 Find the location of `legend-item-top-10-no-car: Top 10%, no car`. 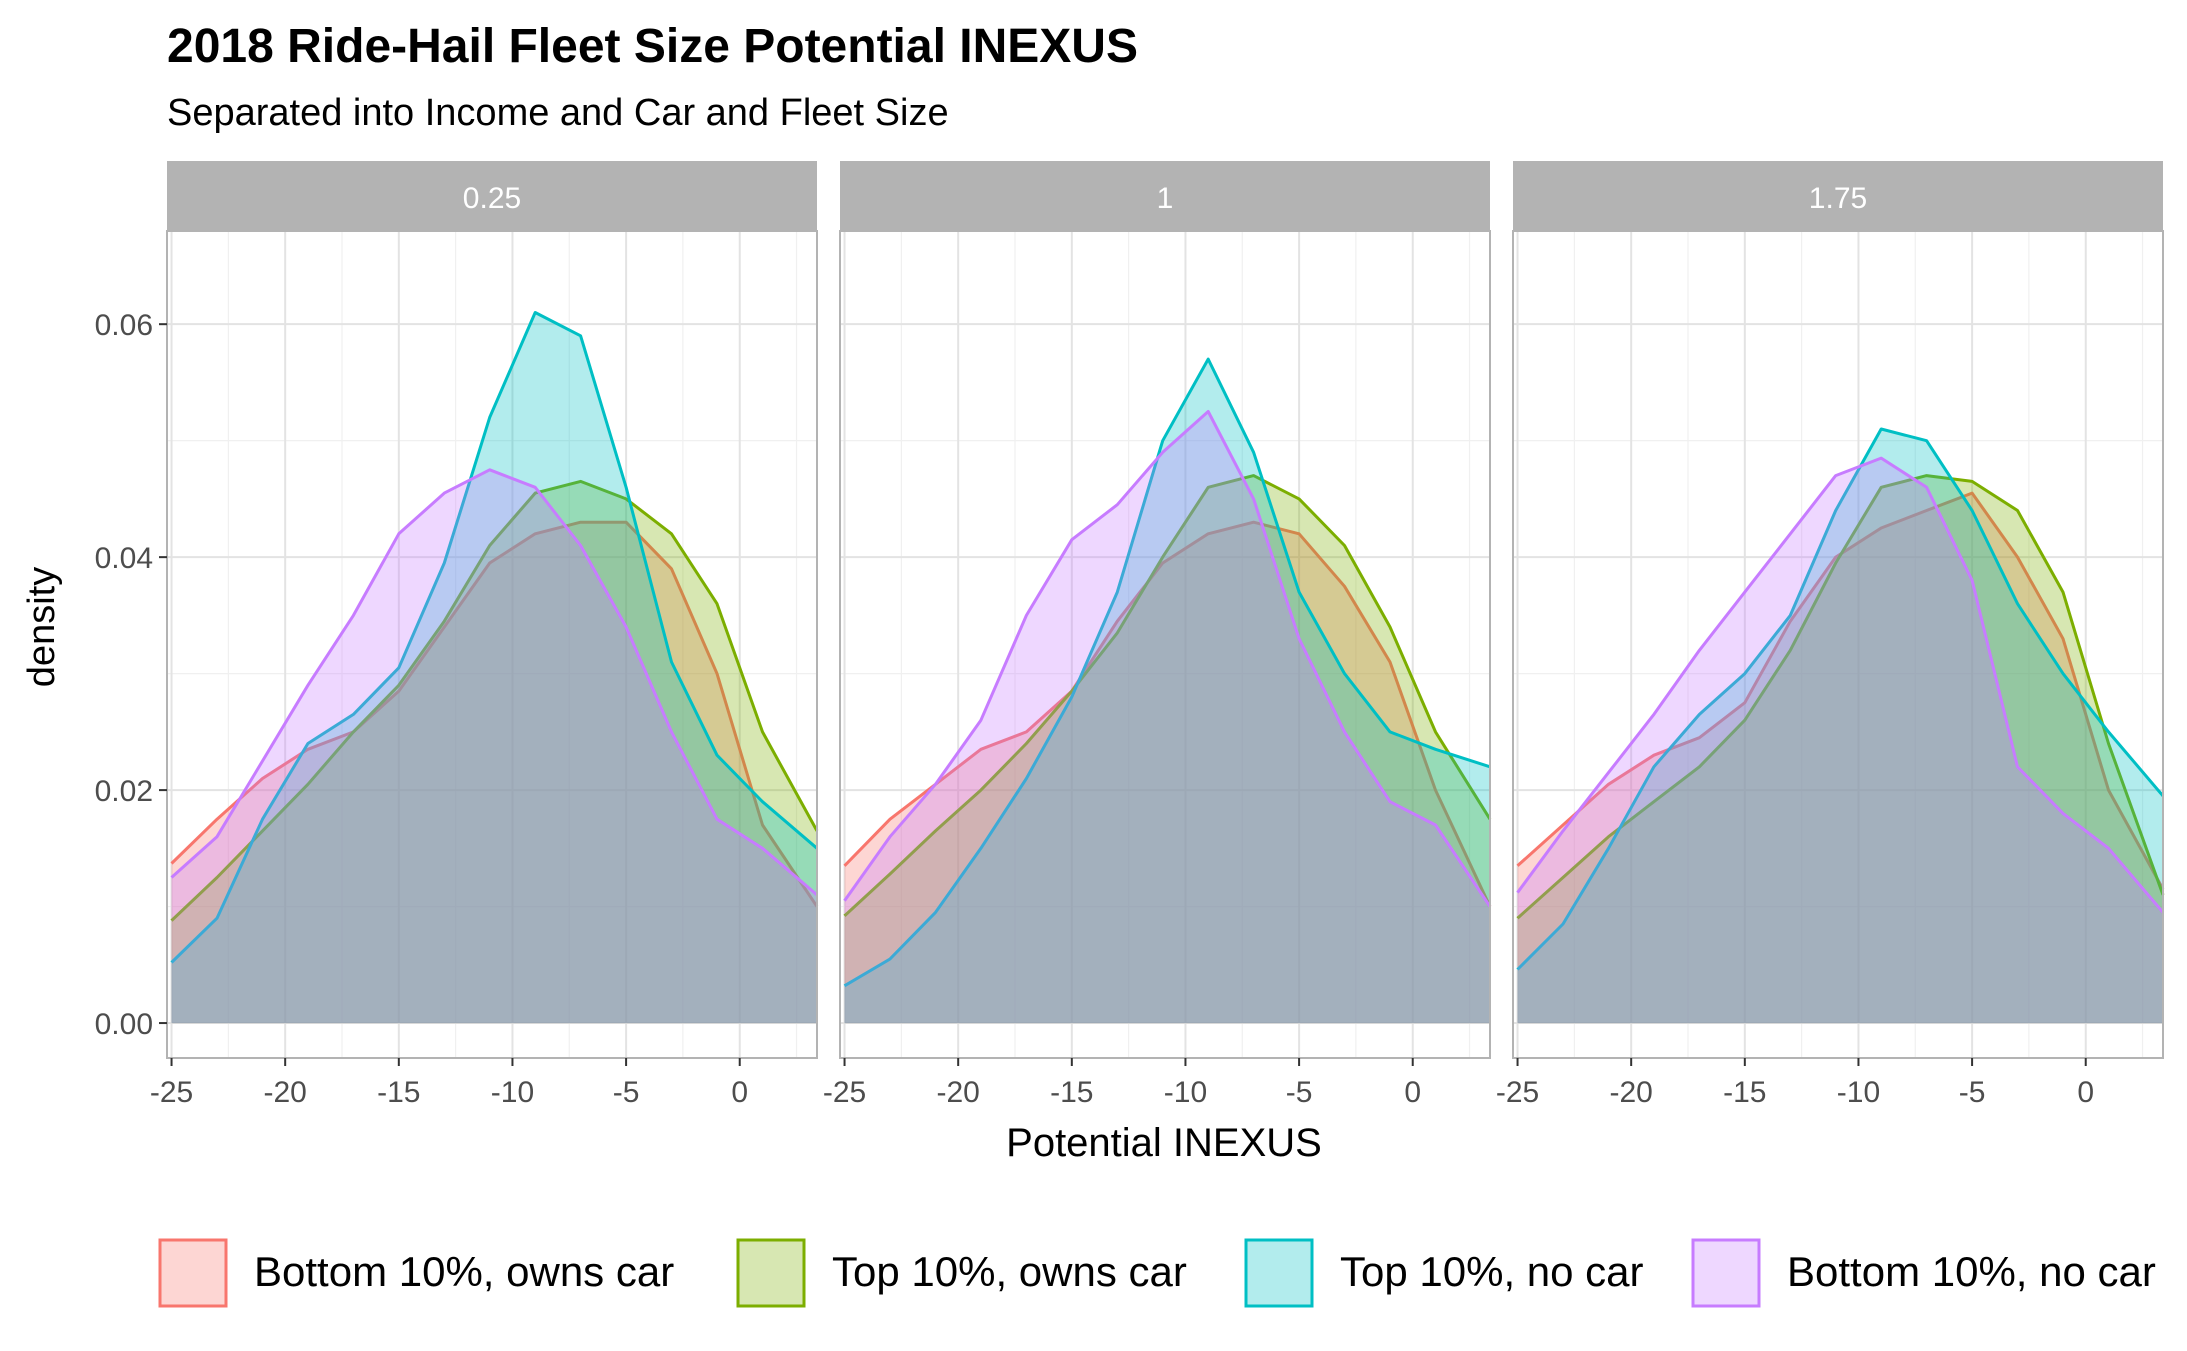

legend-item-top-10-no-car: Top 10%, no car is located at coordinates (1444, 1273).